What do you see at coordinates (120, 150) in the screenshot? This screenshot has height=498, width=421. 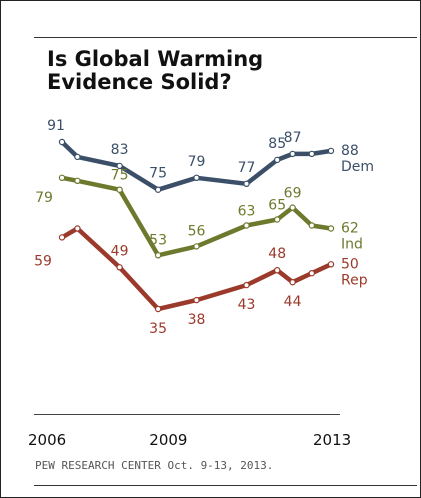 I see `data-label: 83` at bounding box center [120, 150].